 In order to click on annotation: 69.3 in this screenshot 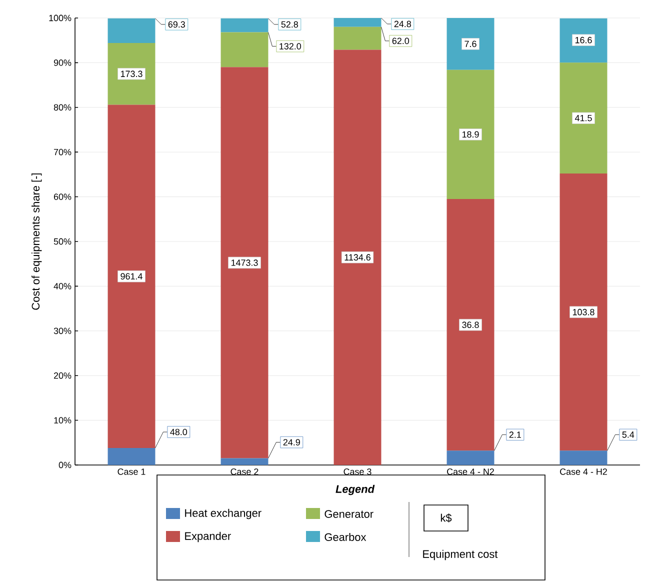, I will do `click(176, 24)`.